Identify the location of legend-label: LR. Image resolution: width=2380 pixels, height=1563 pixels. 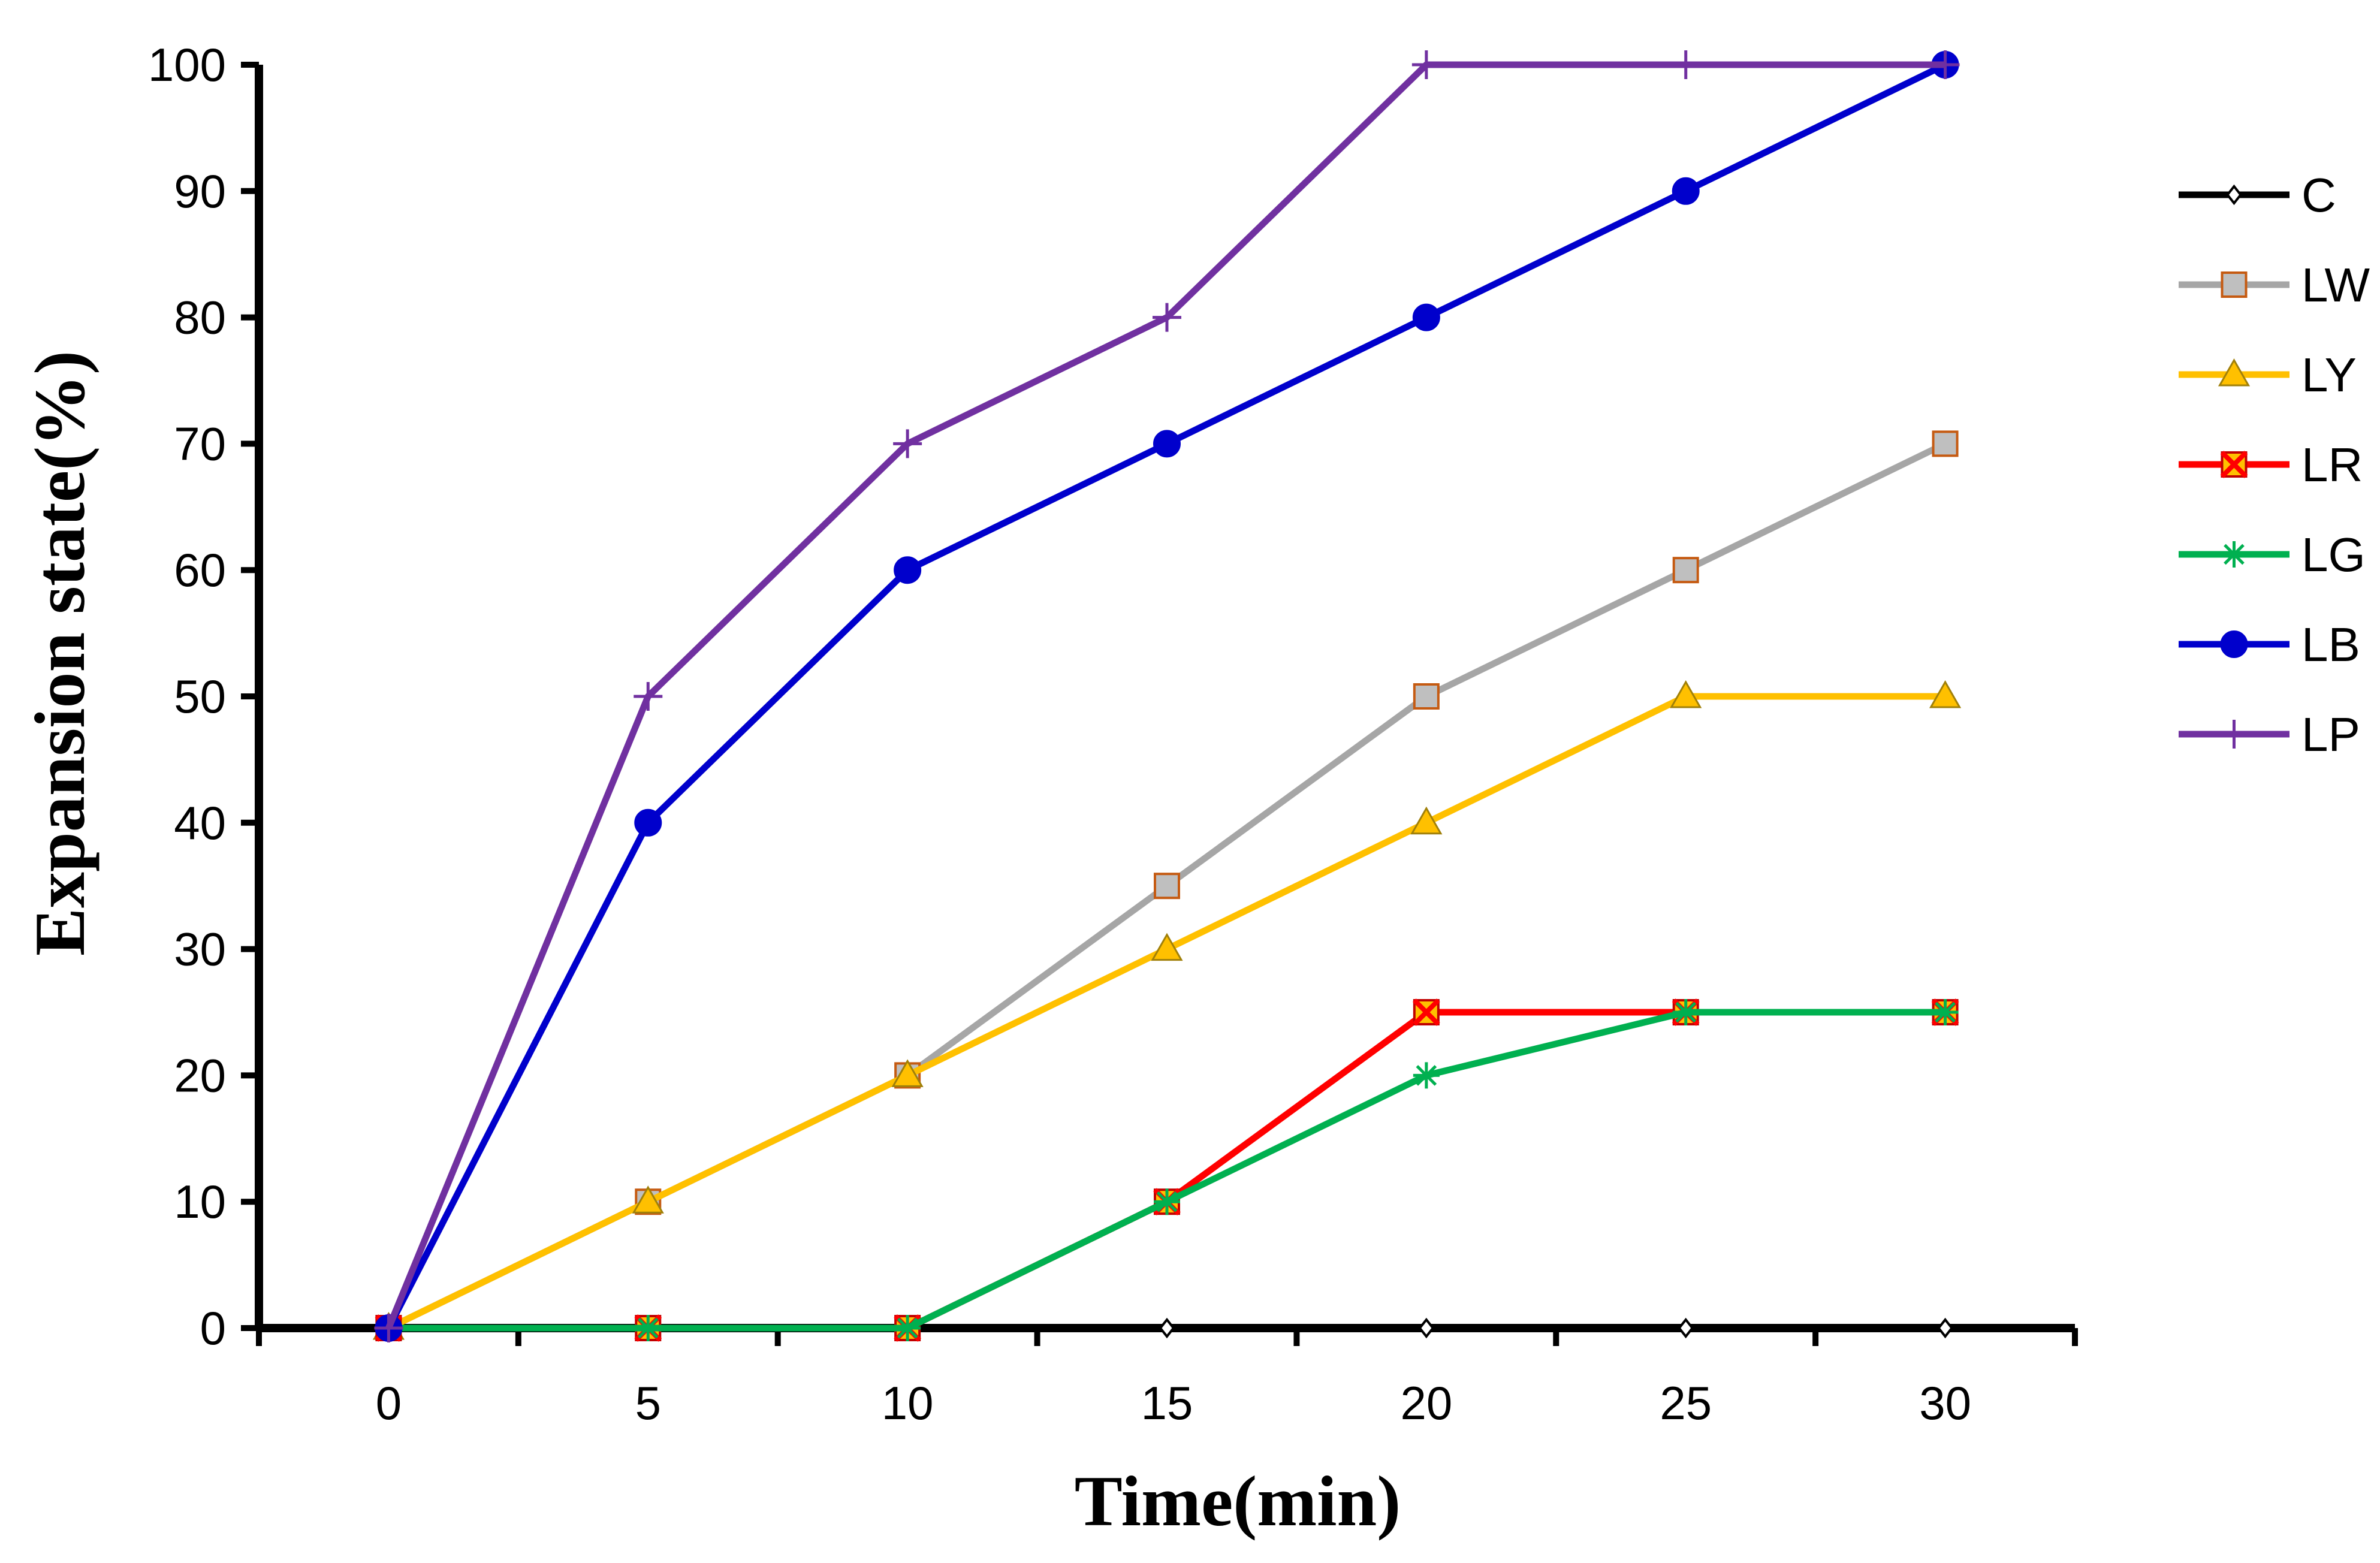
(2332, 464).